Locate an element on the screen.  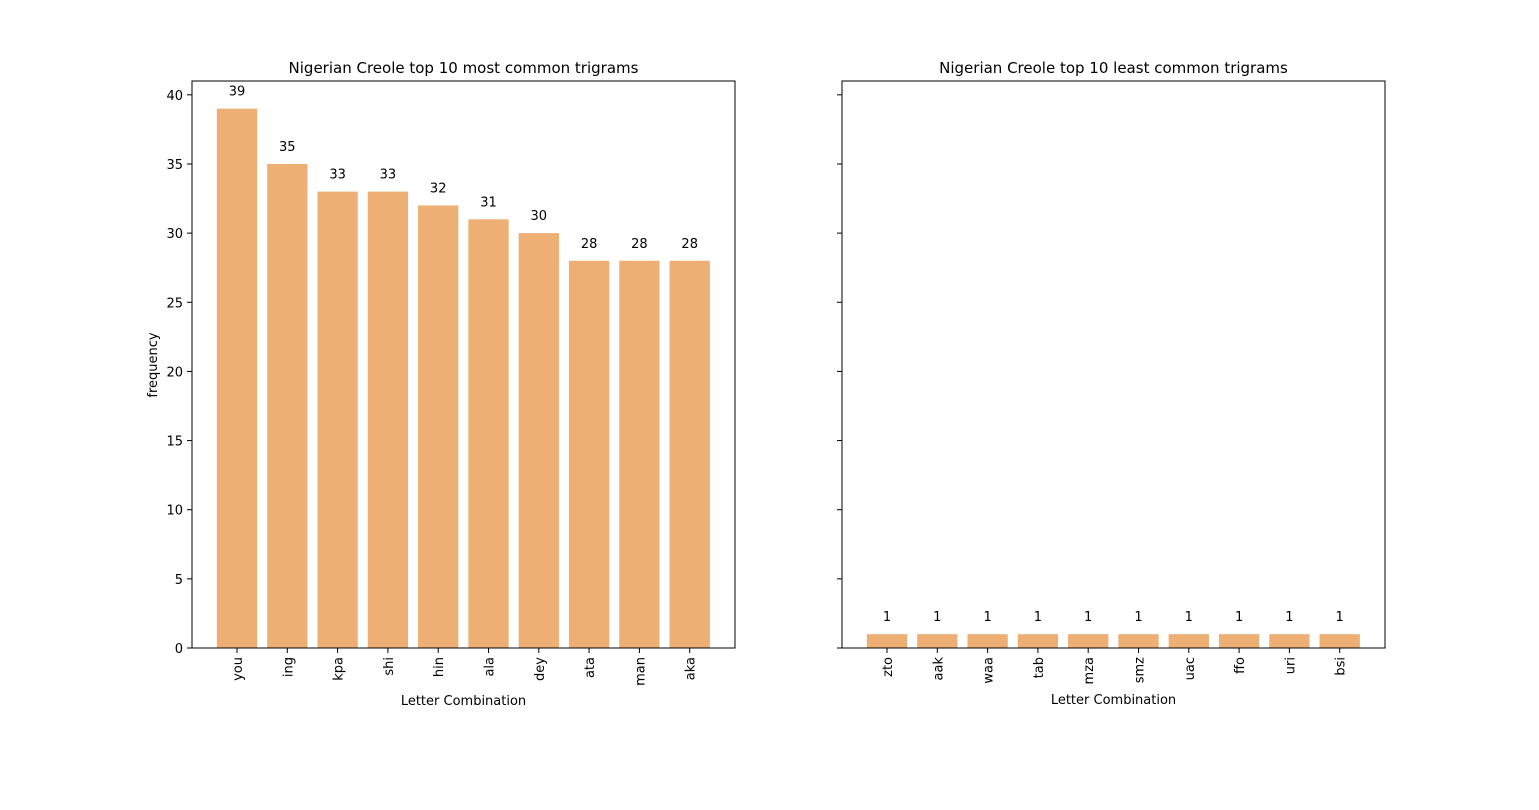
x-tick-label: waa is located at coordinates (989, 670).